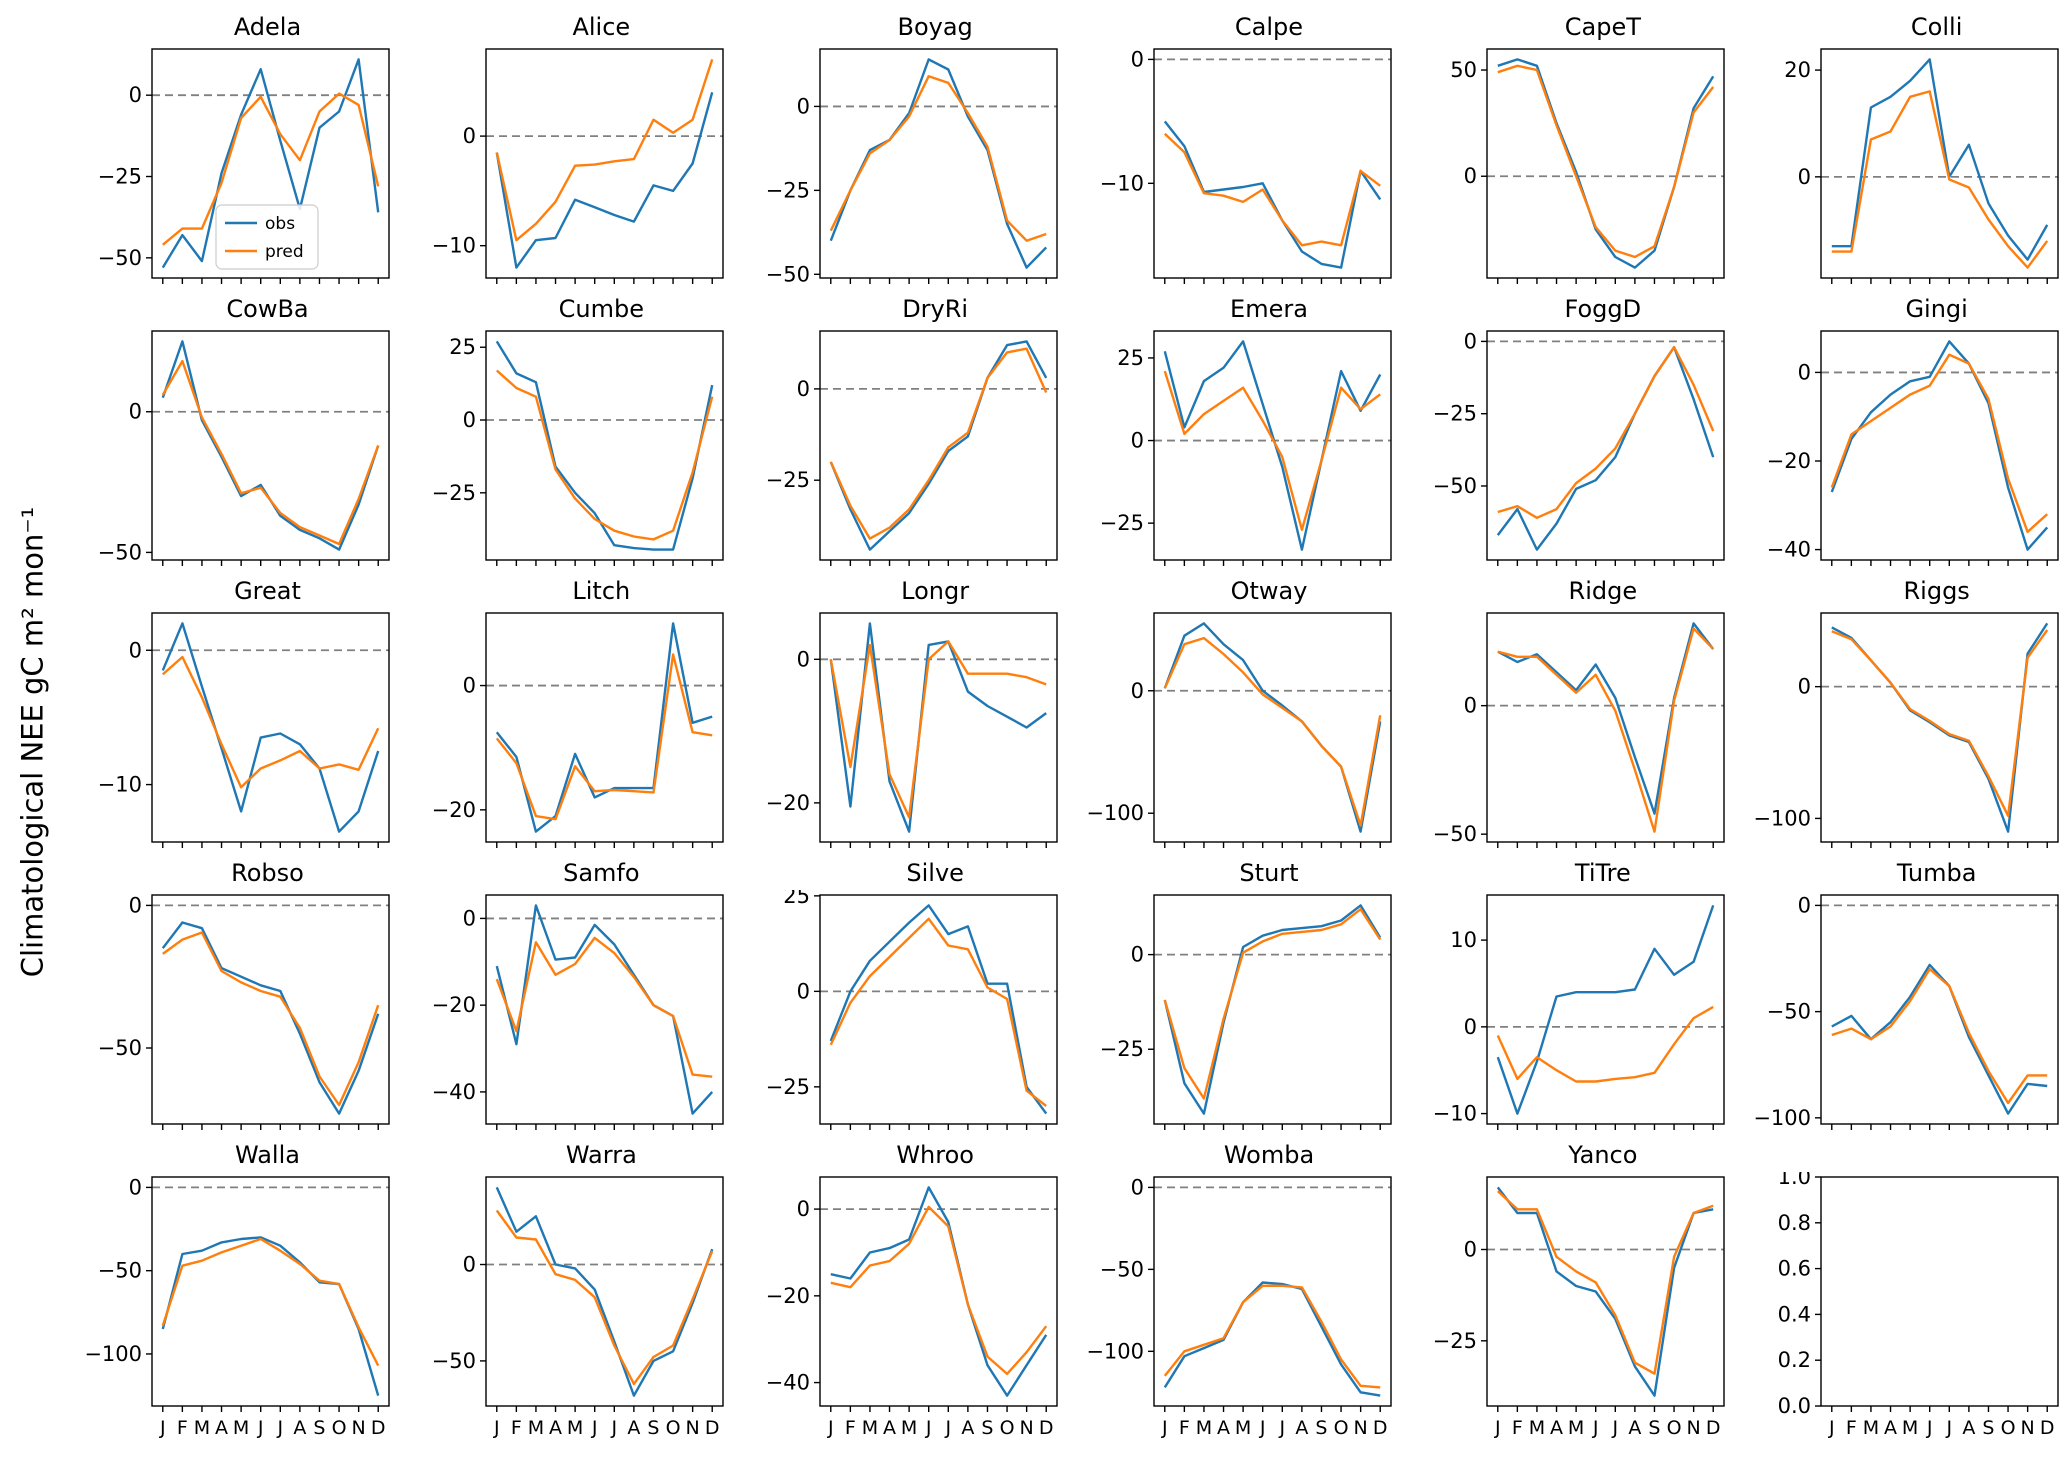  Describe the element at coordinates (935, 873) in the screenshot. I see `subplot-title: Silve` at that location.